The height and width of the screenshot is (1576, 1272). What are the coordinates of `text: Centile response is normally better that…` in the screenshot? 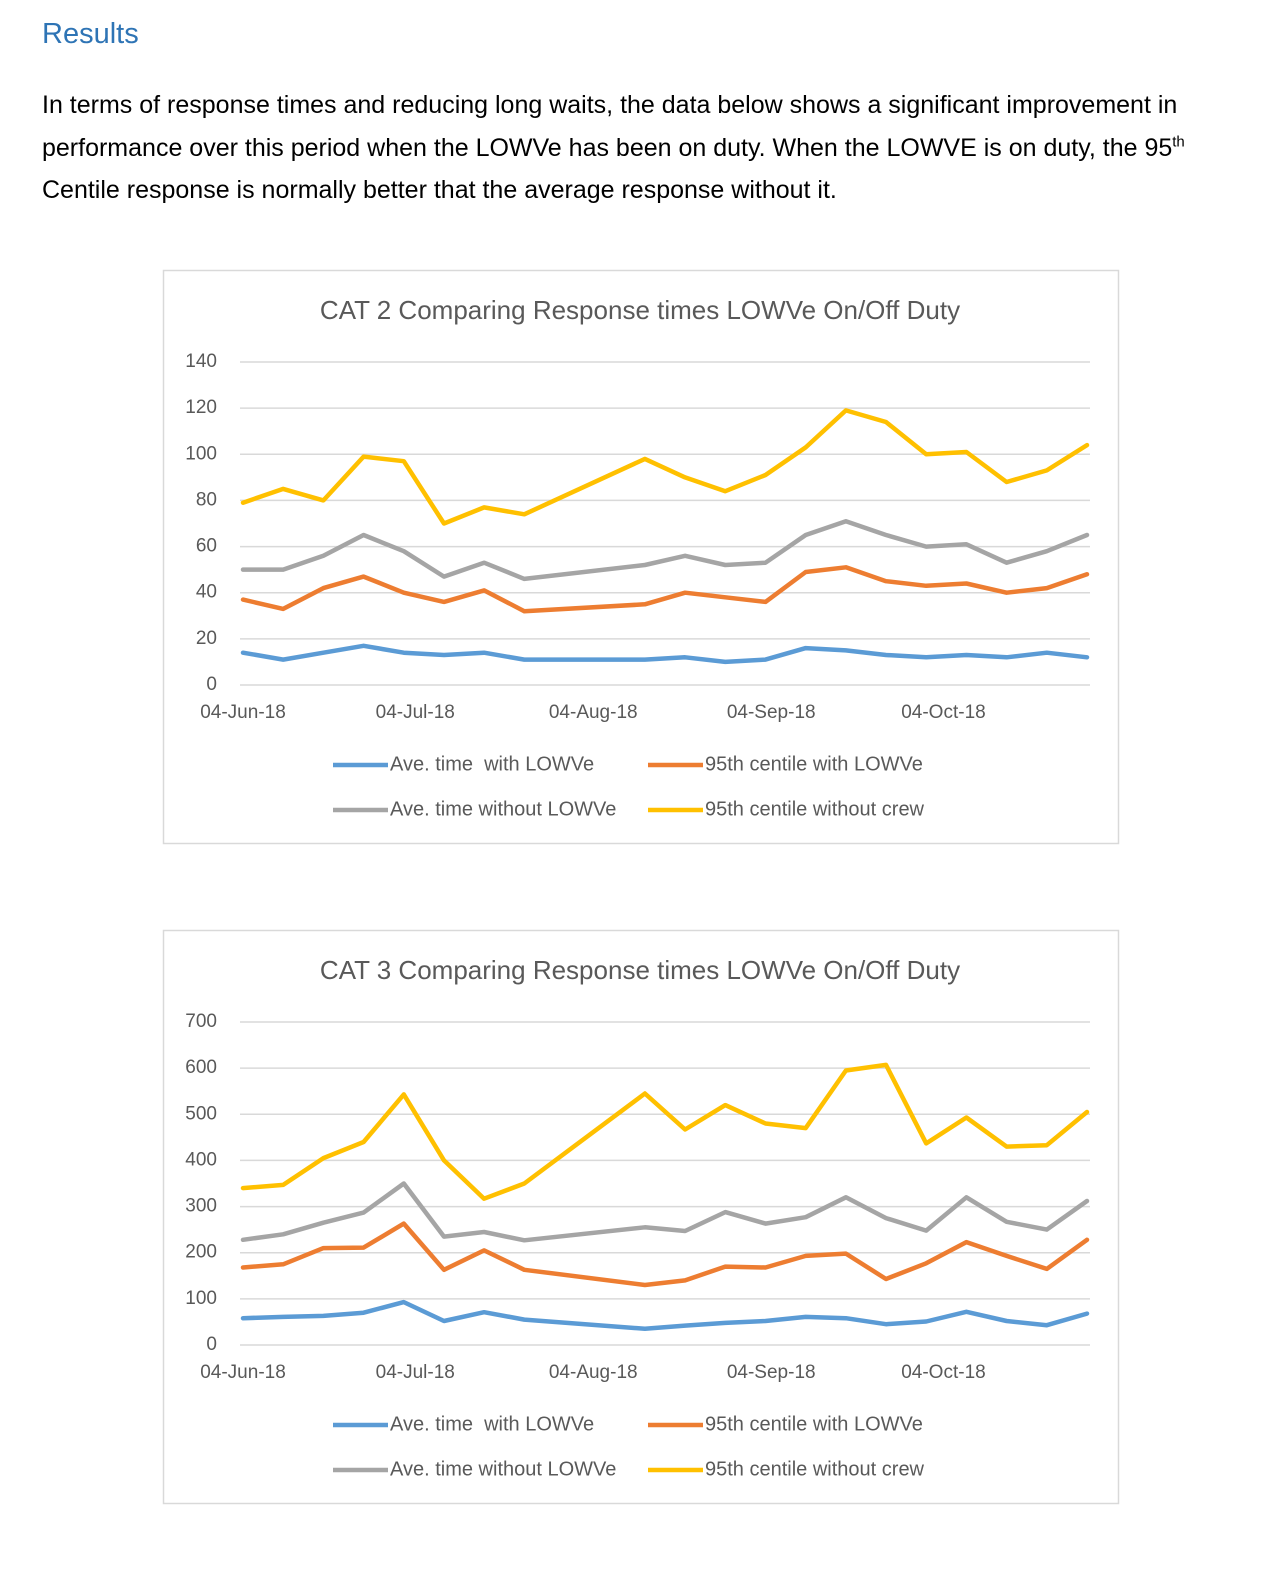 It's located at (439, 190).